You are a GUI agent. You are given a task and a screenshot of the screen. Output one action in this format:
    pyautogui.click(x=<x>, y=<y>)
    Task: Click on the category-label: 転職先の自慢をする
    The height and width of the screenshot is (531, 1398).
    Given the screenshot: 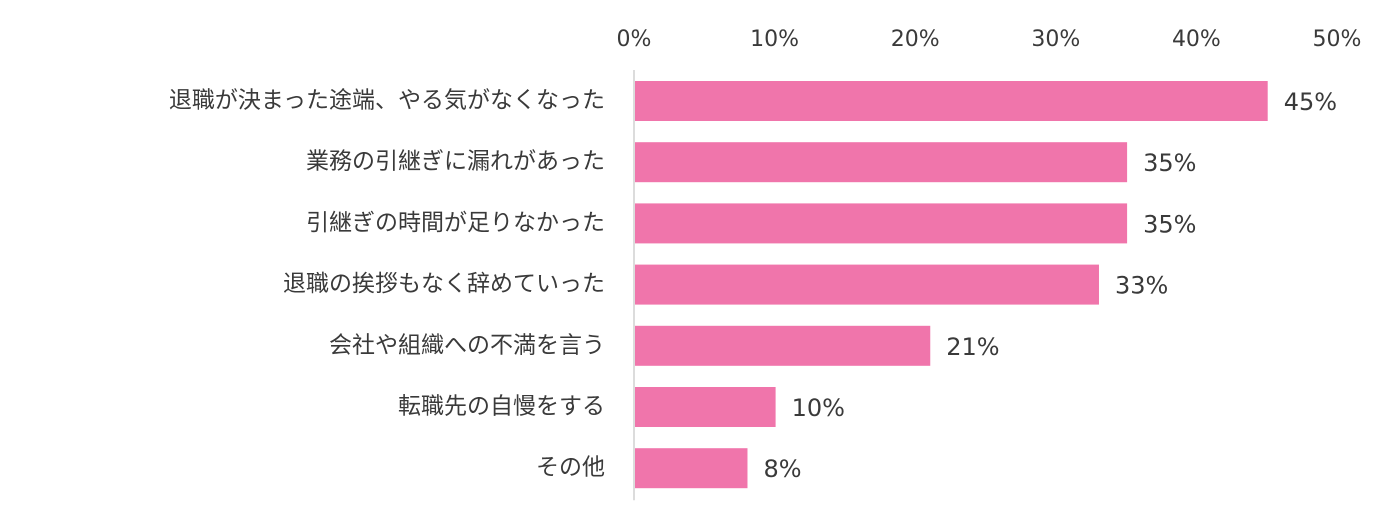 What is the action you would take?
    pyautogui.click(x=501, y=407)
    